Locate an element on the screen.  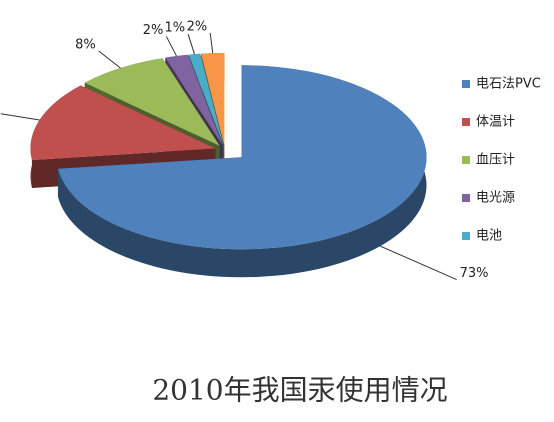
legend-label: 体温计 is located at coordinates (495, 122).